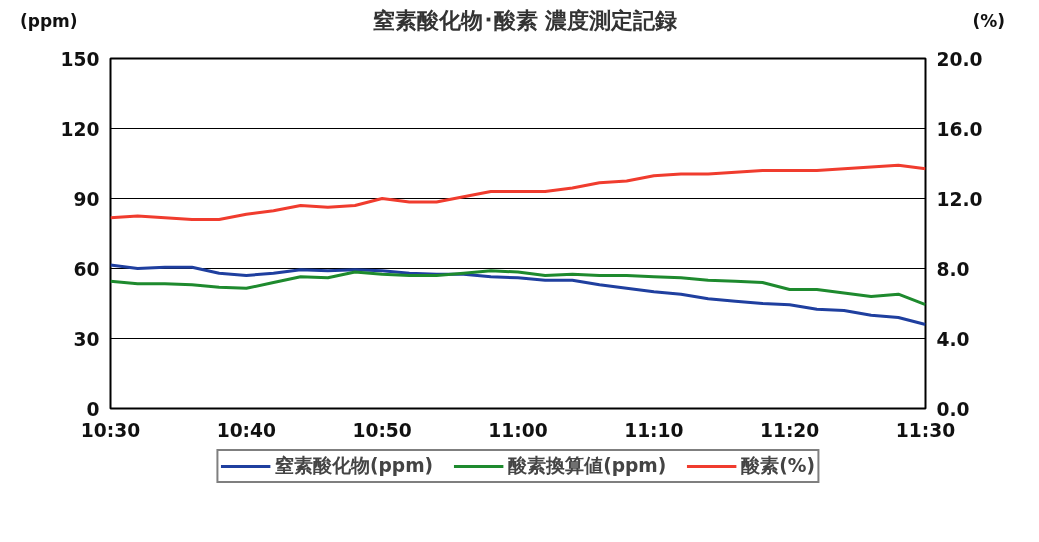  I want to click on x-tick-label: 10:40, so click(246, 430).